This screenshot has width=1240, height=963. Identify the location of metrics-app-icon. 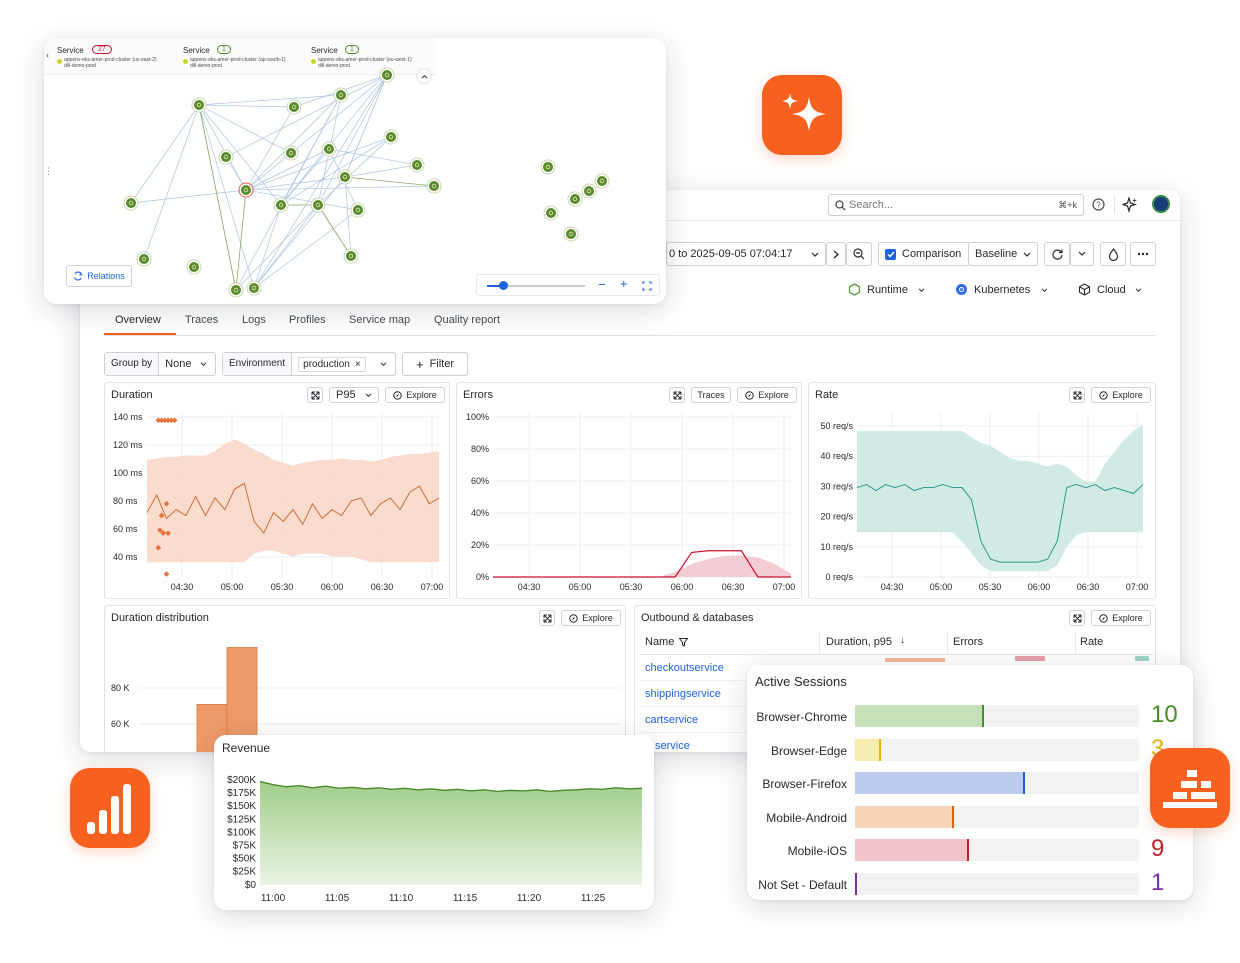
(110, 808).